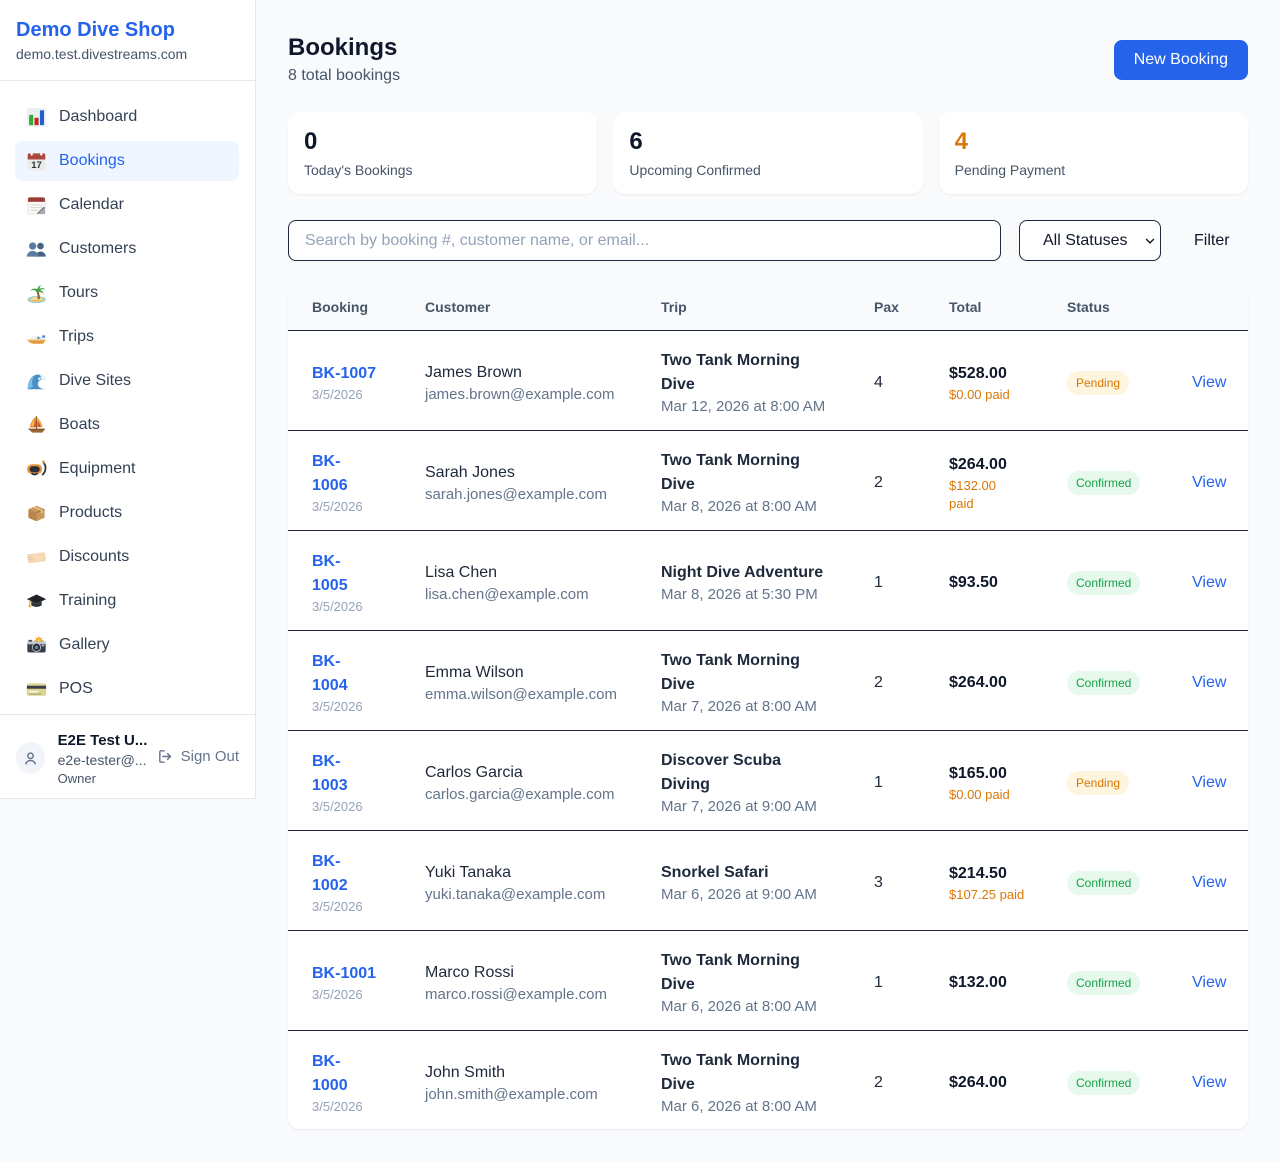 The width and height of the screenshot is (1280, 1162). Describe the element at coordinates (36, 165) in the screenshot. I see `svg-text: 17` at that location.